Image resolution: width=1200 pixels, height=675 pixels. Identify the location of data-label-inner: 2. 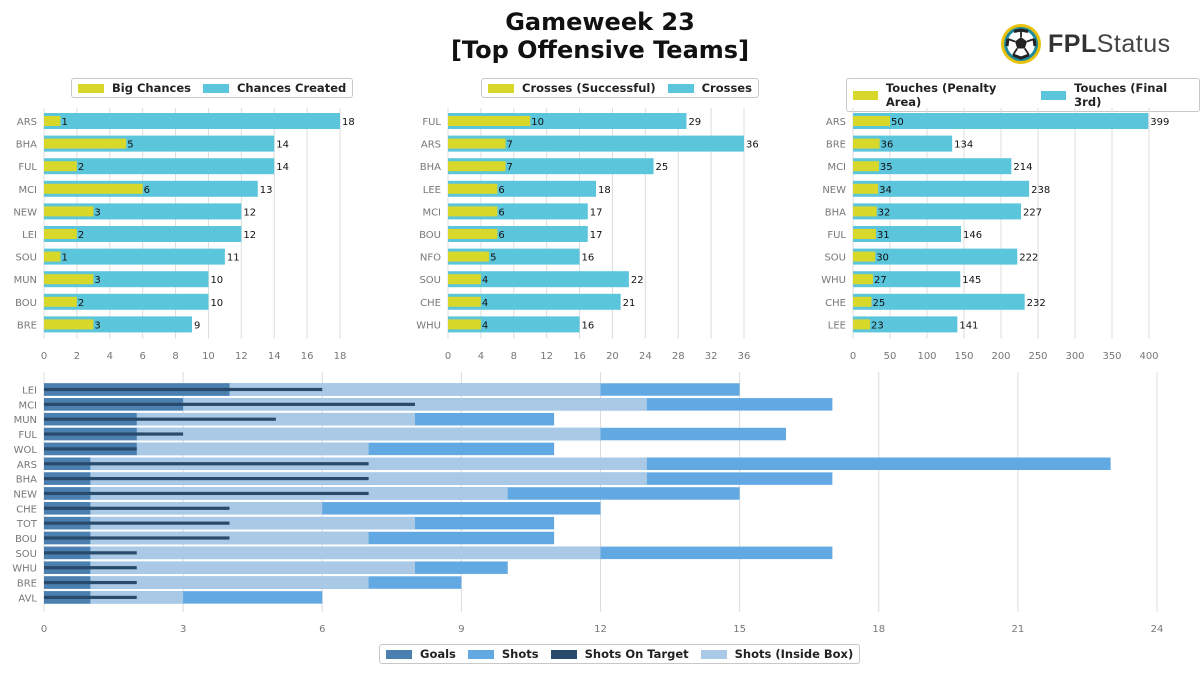
(81, 303).